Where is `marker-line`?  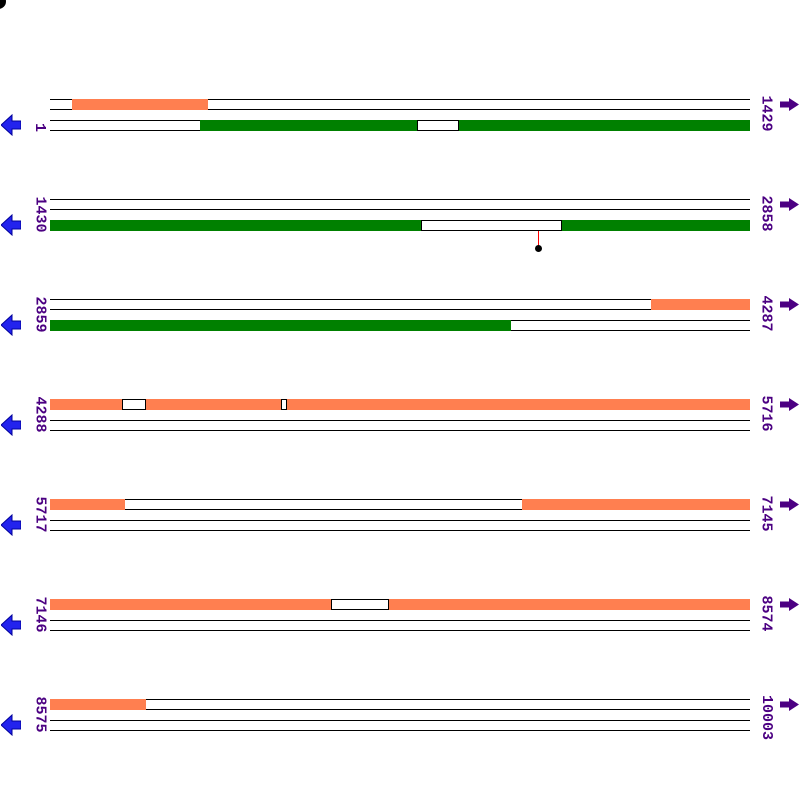 marker-line is located at coordinates (538, 238).